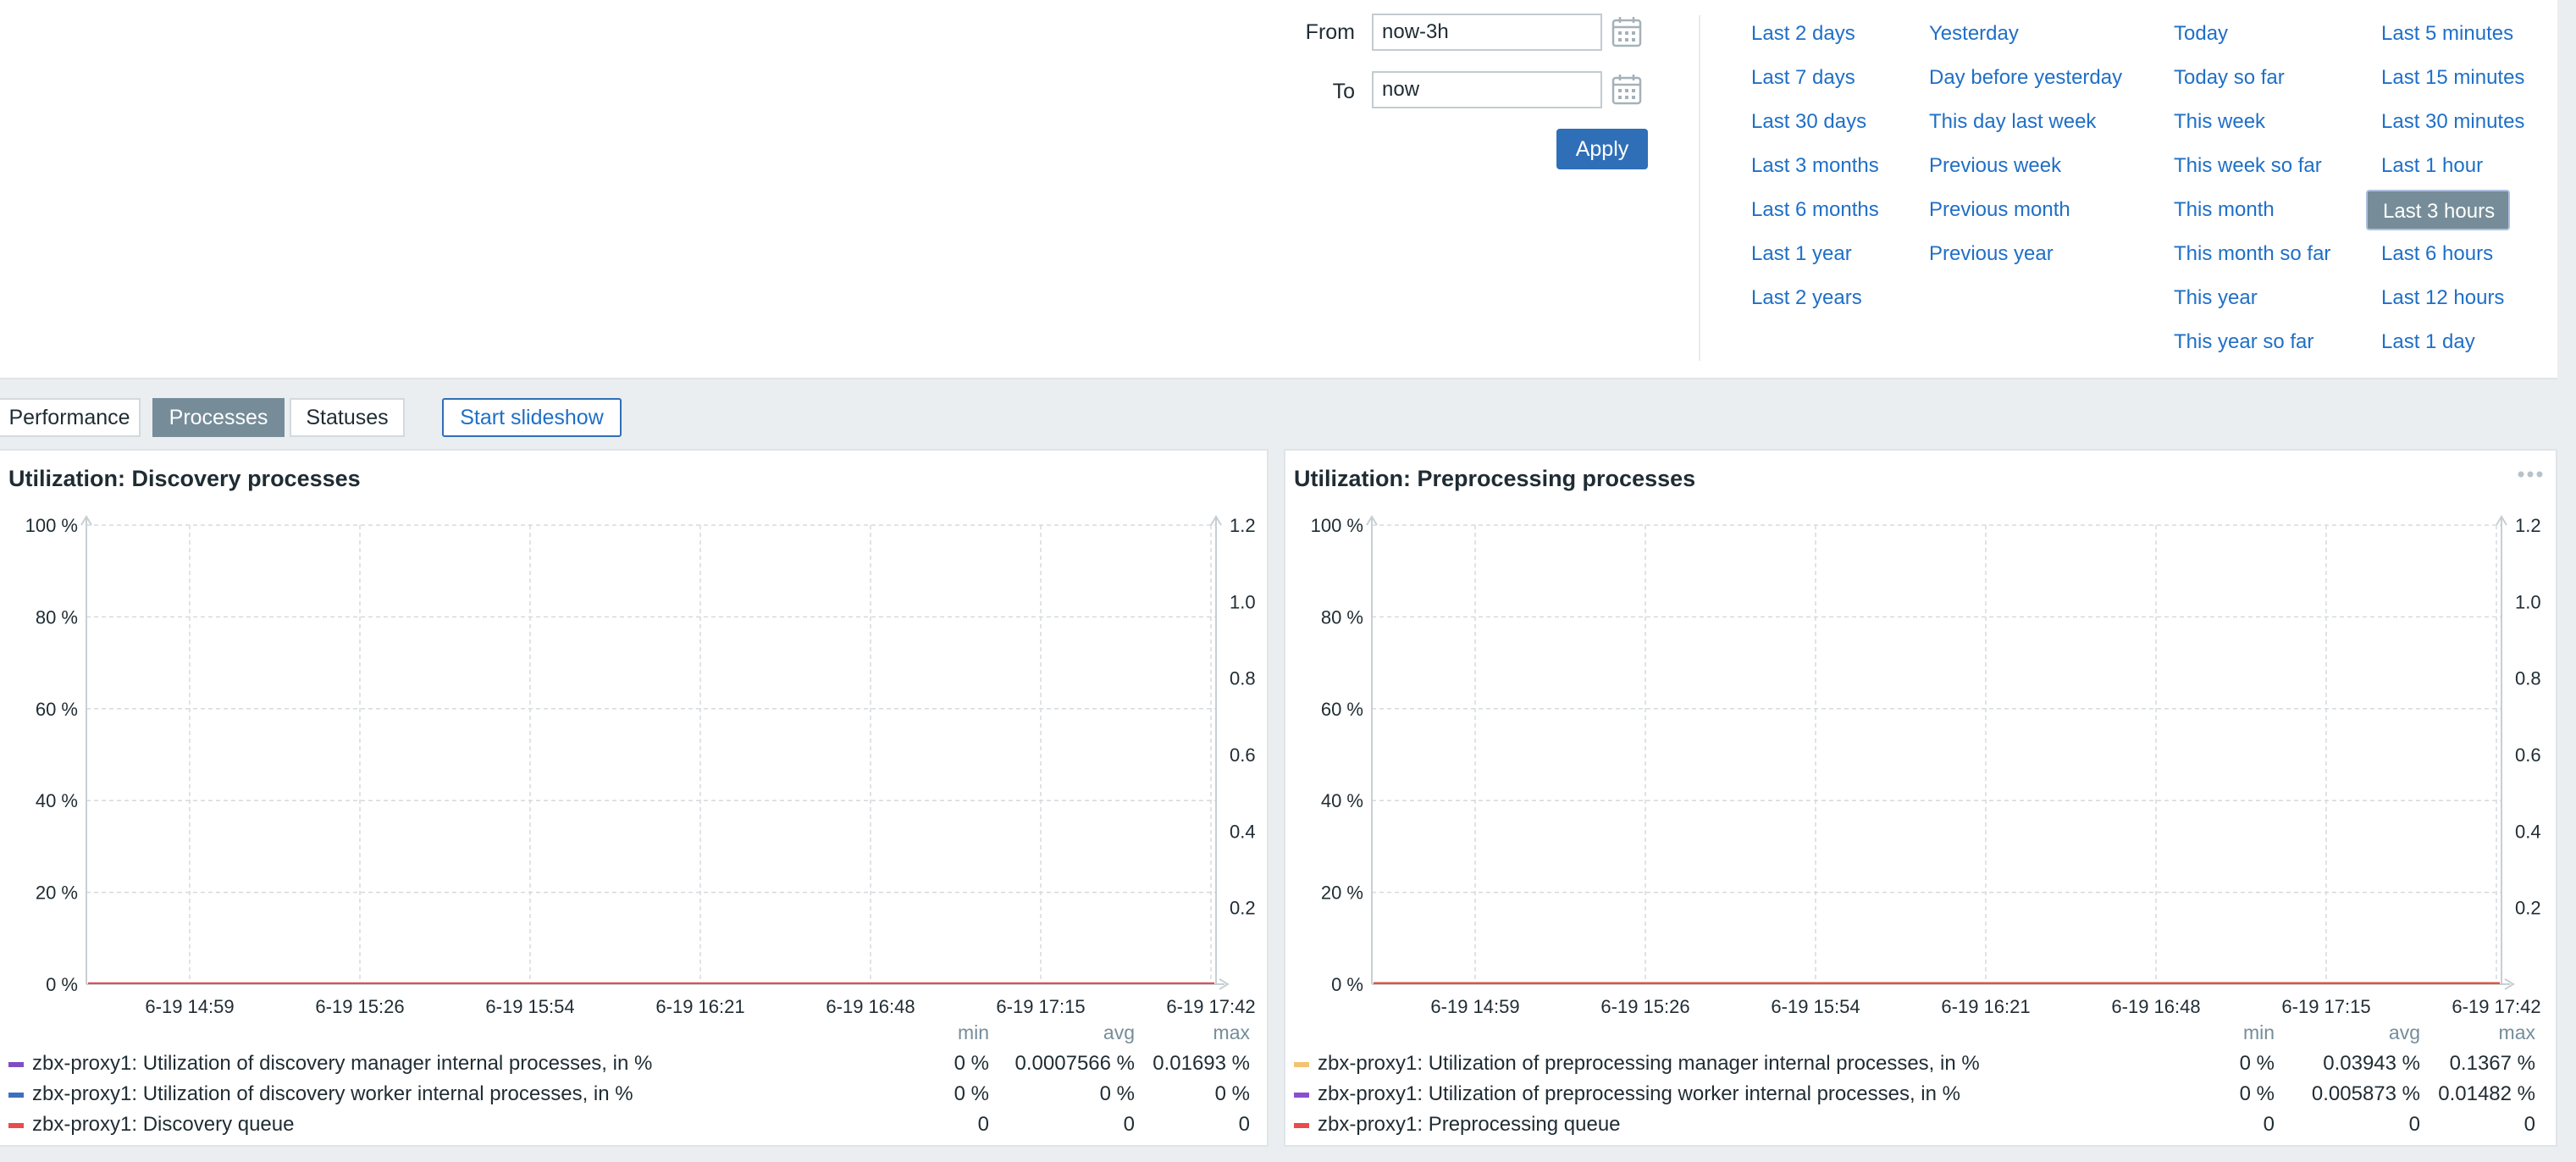 The height and width of the screenshot is (1162, 2576). I want to click on quick-range-day-before-yesterday: Day before yesterday, so click(2026, 77).